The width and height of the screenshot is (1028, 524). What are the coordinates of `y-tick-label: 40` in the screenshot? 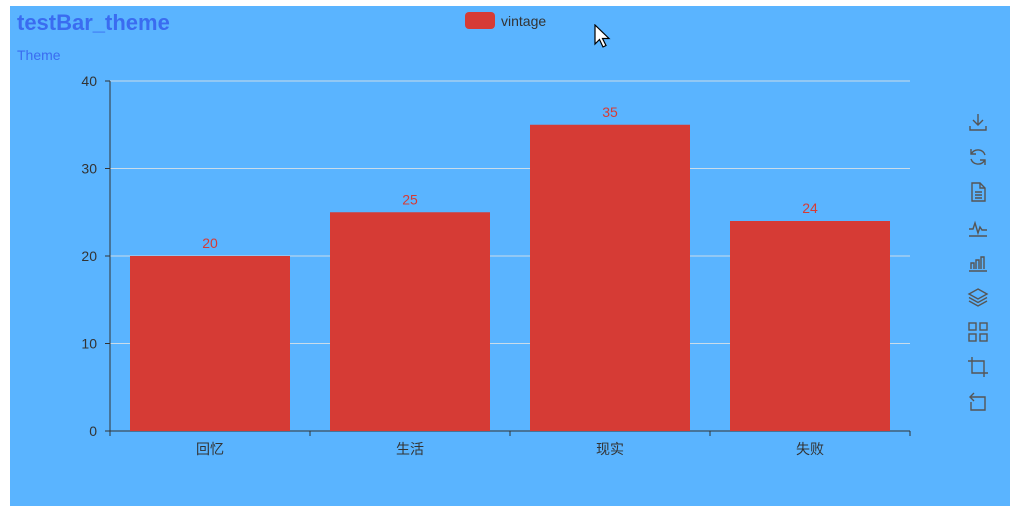 It's located at (89, 81).